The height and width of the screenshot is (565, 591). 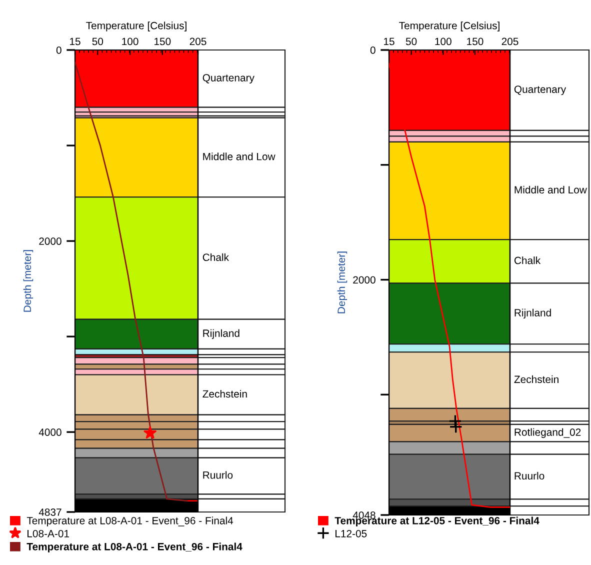 I want to click on y-tick-label: 4837, so click(x=50, y=512).